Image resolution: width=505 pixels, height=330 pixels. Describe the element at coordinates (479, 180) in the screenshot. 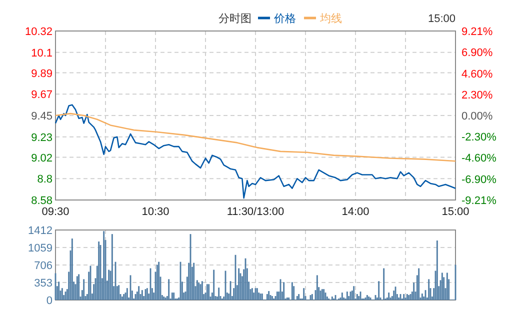

I see `y2-tick-label: -6.90%` at that location.